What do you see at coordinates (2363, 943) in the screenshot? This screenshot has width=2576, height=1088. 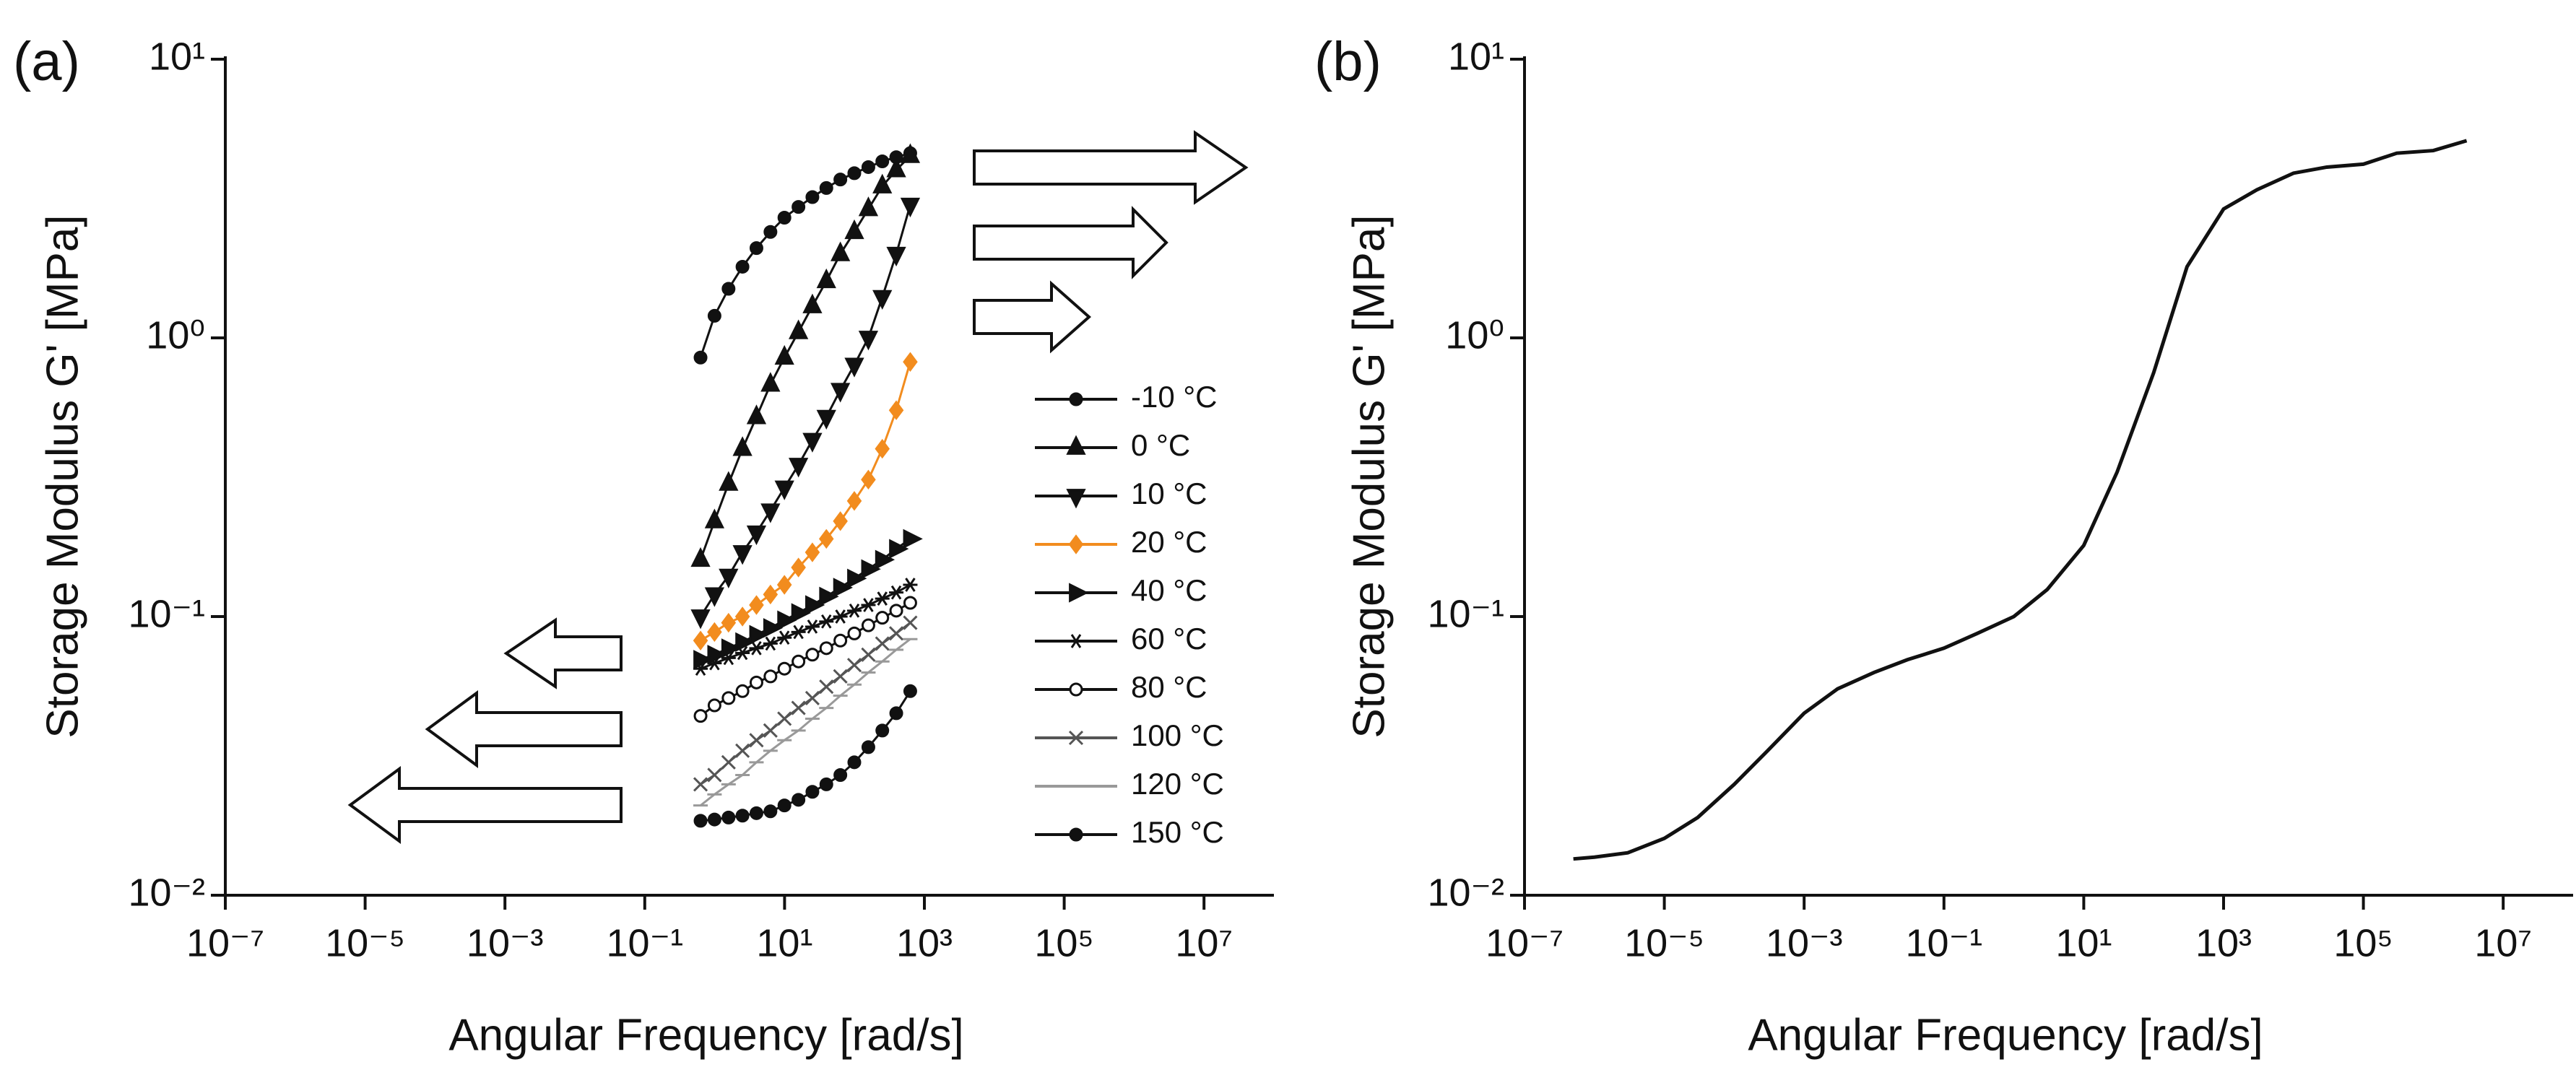 I see `x-tick-label: 10⁵` at bounding box center [2363, 943].